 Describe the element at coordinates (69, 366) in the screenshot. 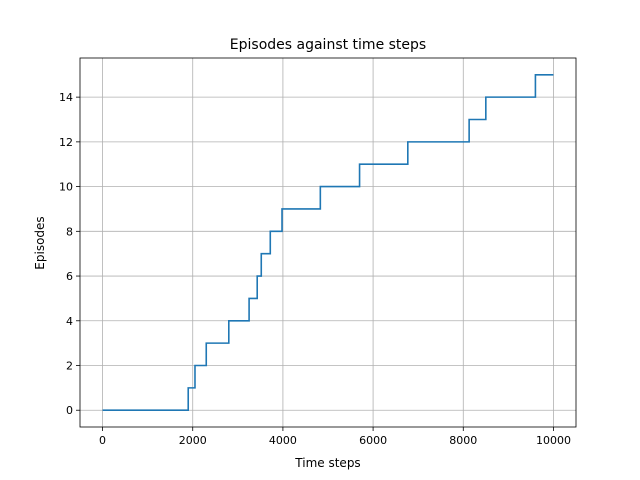

I see `y-tick-label: 2` at that location.